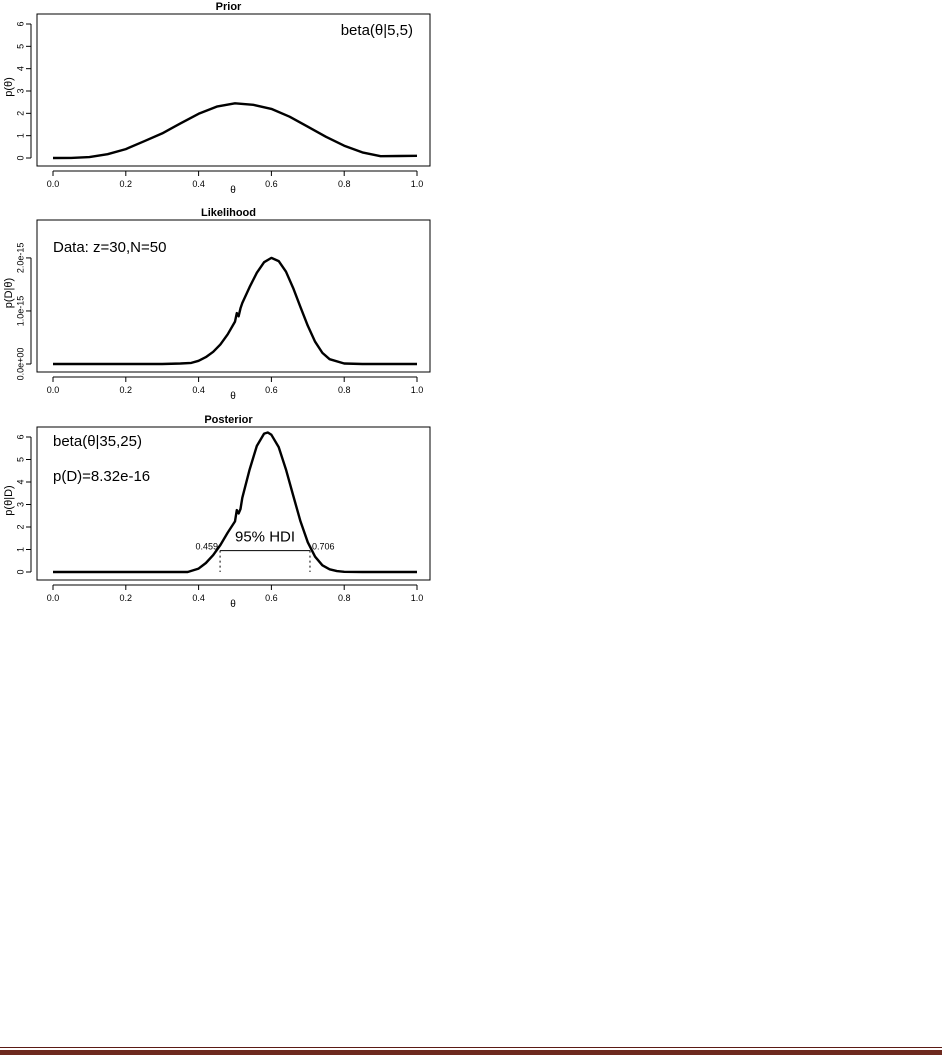  Describe the element at coordinates (20, 258) in the screenshot. I see `likelihood-y-tick-label: 2.0e-15` at that location.